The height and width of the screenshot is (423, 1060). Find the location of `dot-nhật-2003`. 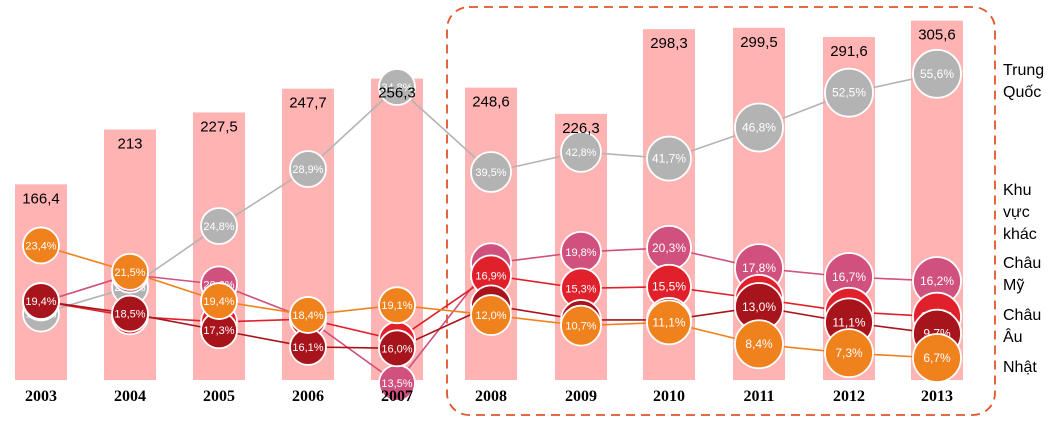

dot-nhật-2003 is located at coordinates (41, 245).